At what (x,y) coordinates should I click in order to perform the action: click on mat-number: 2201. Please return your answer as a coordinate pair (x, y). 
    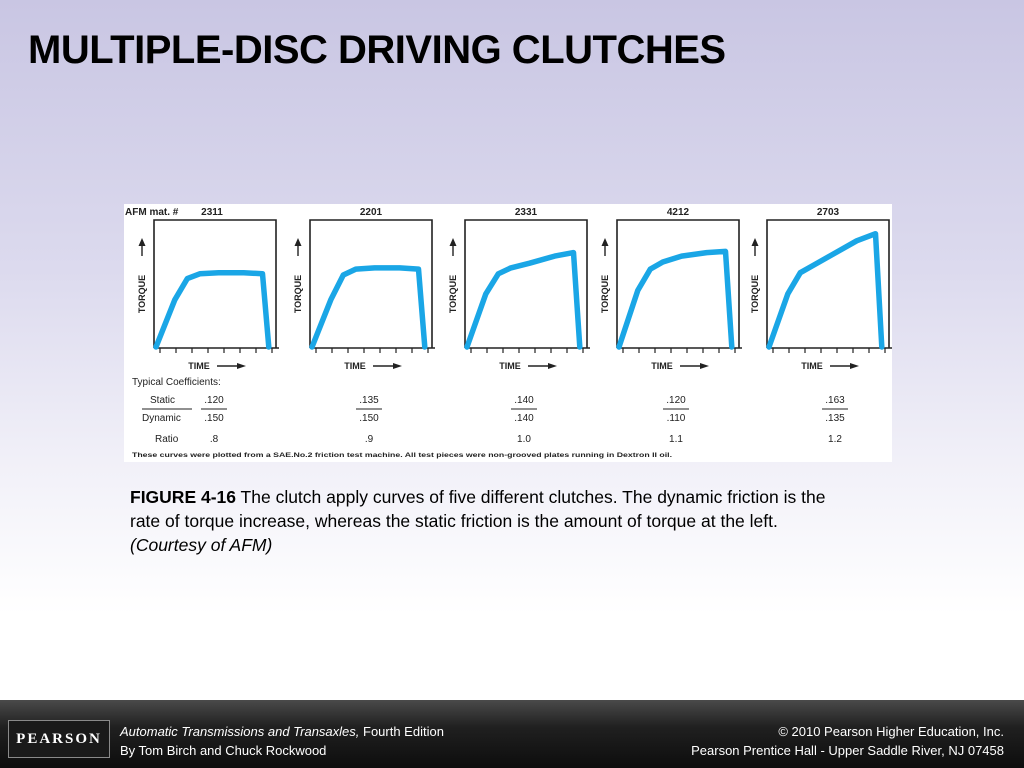
    Looking at the image, I should click on (371, 212).